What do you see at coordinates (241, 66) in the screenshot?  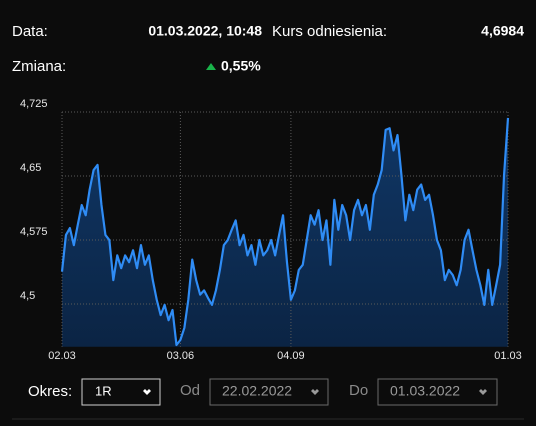 I see `change: 0,55%` at bounding box center [241, 66].